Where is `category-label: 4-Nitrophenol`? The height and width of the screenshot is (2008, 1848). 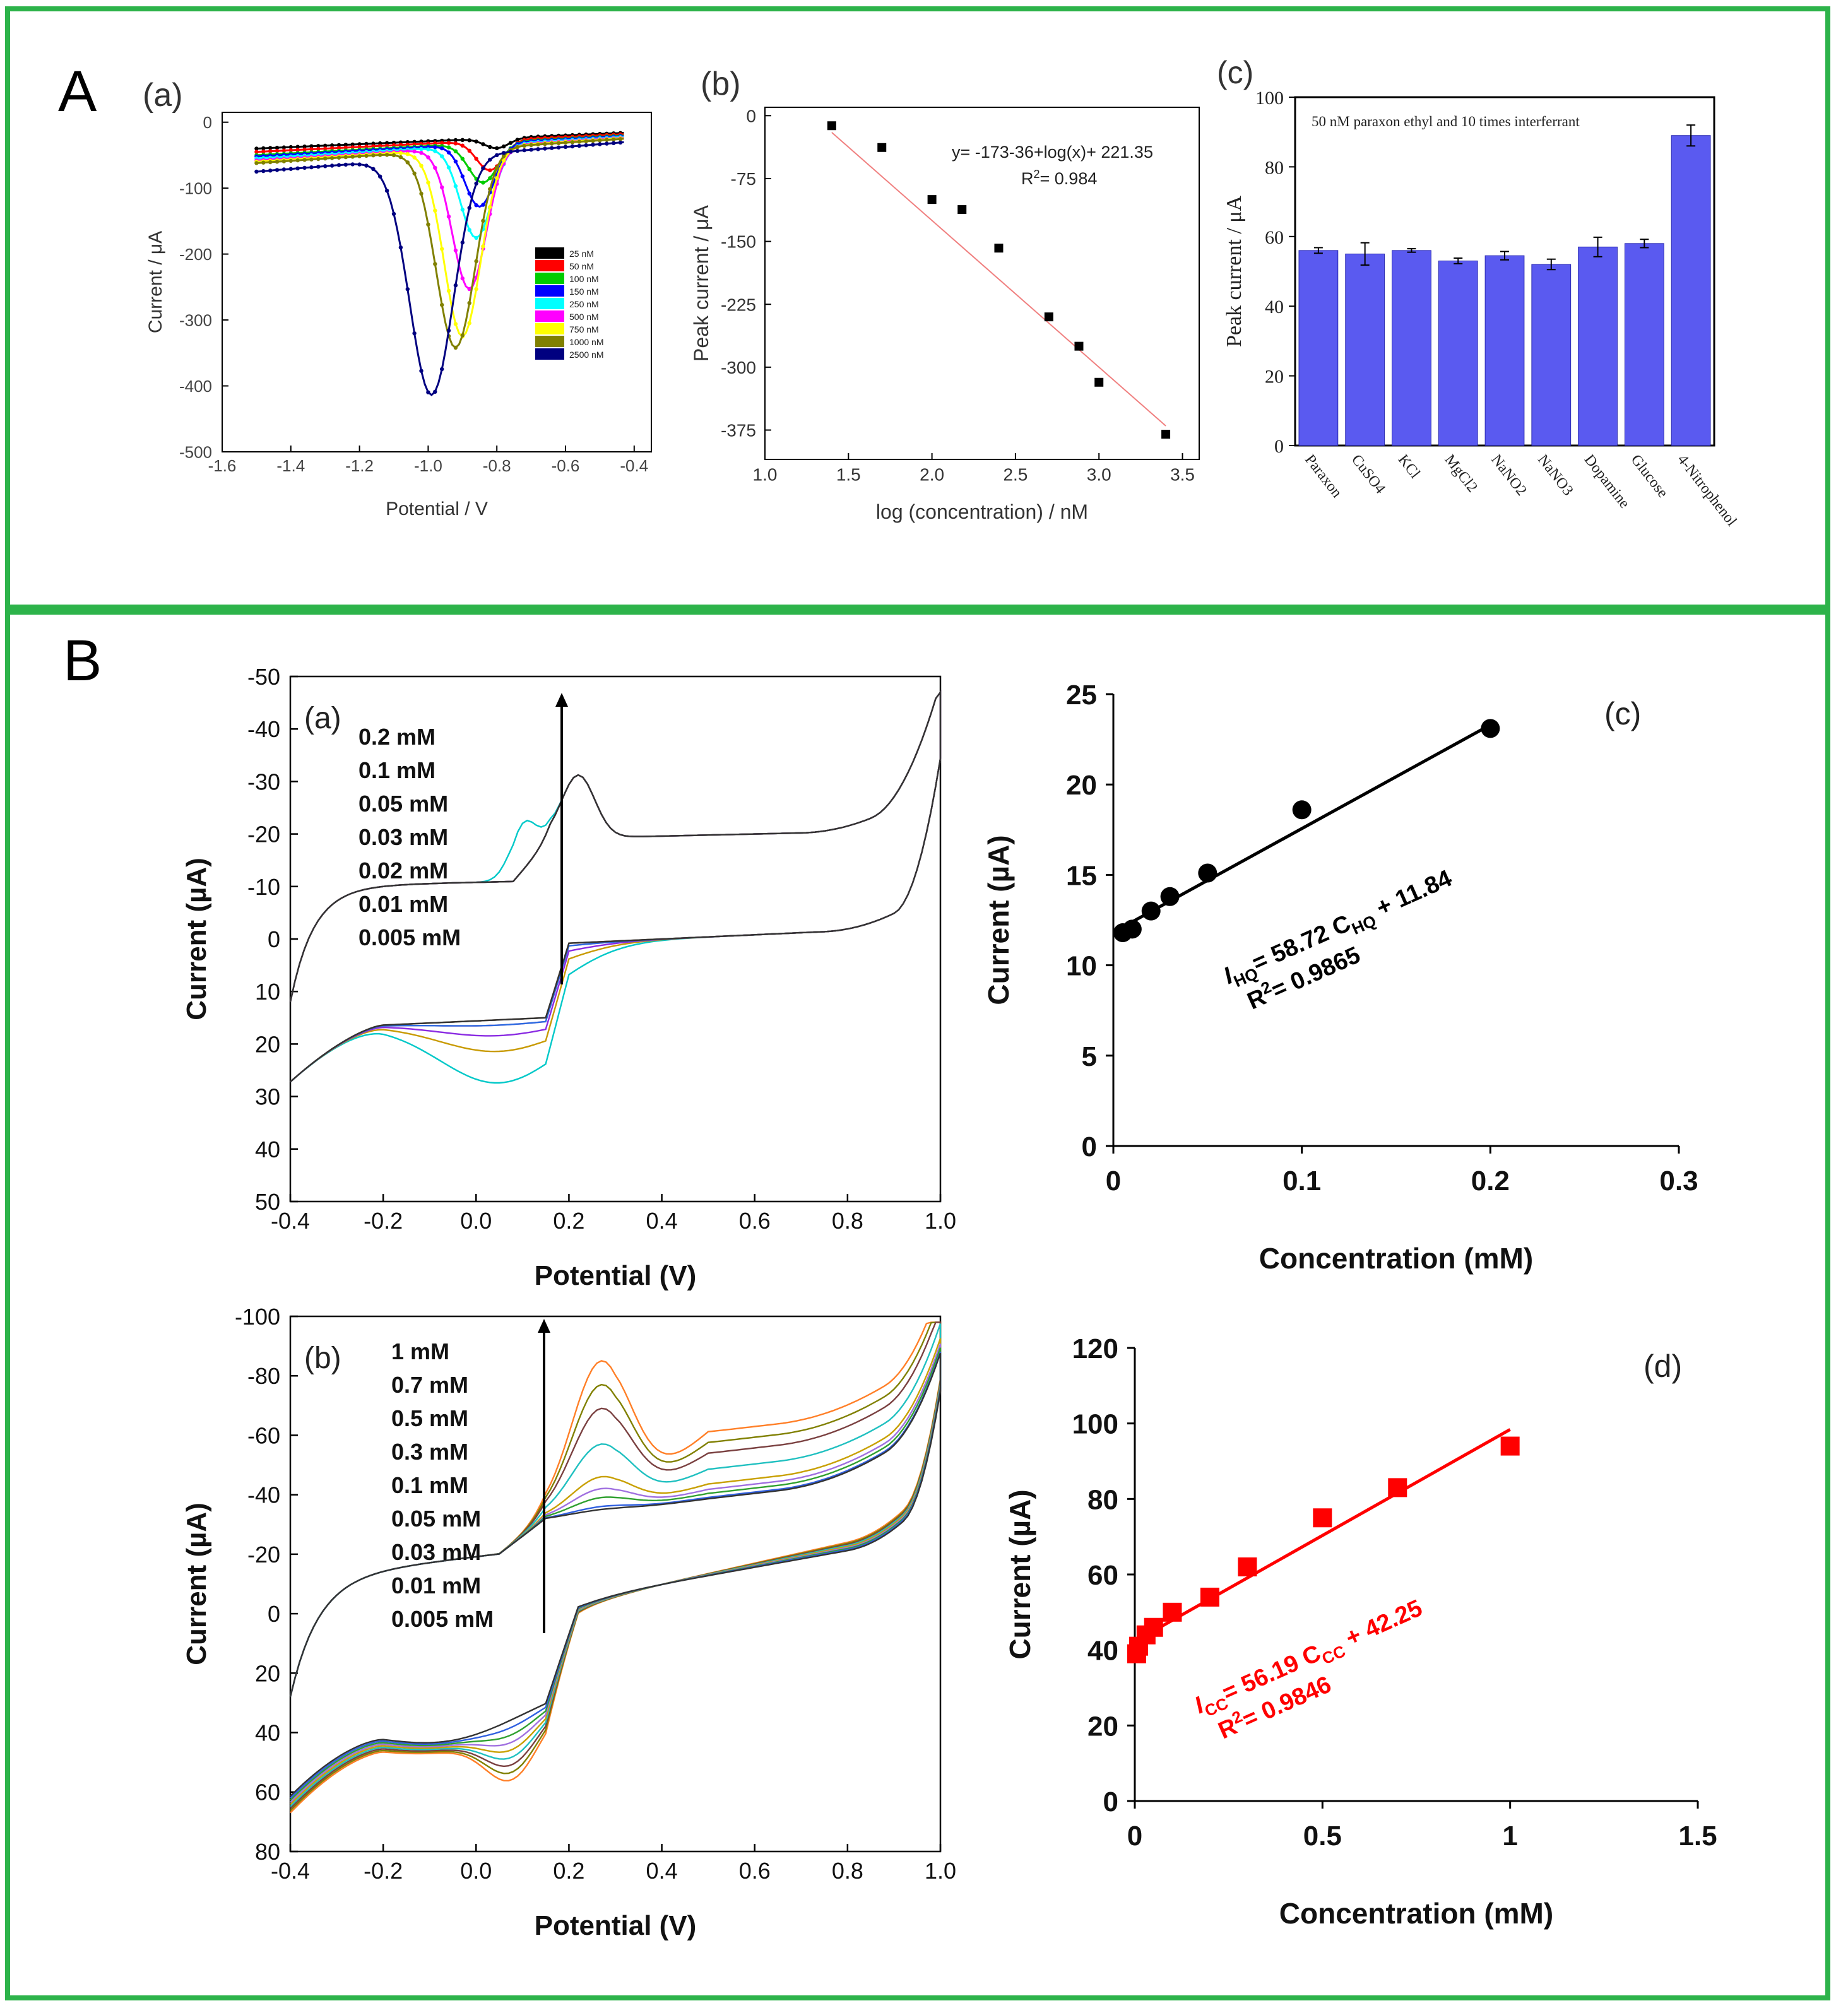 category-label: 4-Nitrophenol is located at coordinates (1706, 490).